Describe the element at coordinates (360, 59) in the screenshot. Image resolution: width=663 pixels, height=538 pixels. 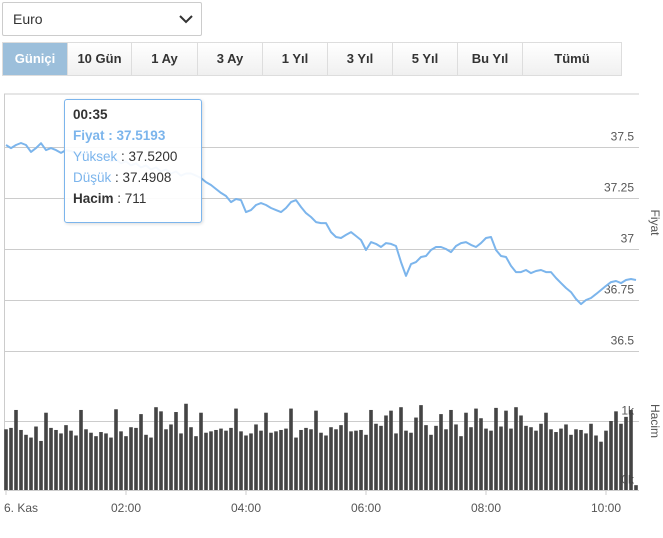
I see `range-button: 3 Yıl` at that location.